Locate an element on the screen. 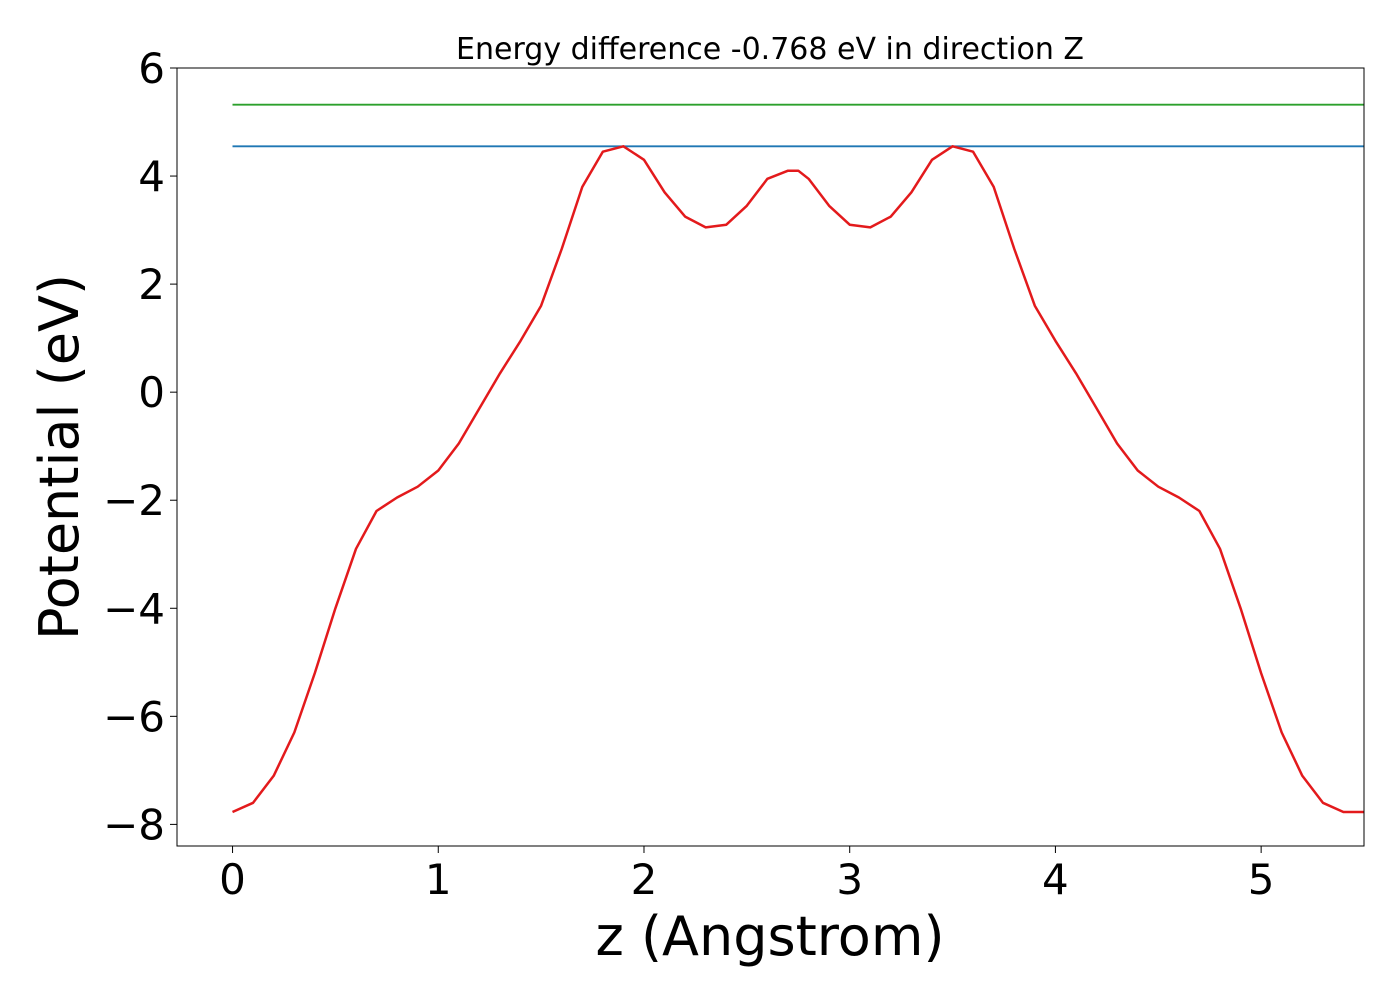 The height and width of the screenshot is (1000, 1400). y-tick-label: 2 is located at coordinates (151, 284).